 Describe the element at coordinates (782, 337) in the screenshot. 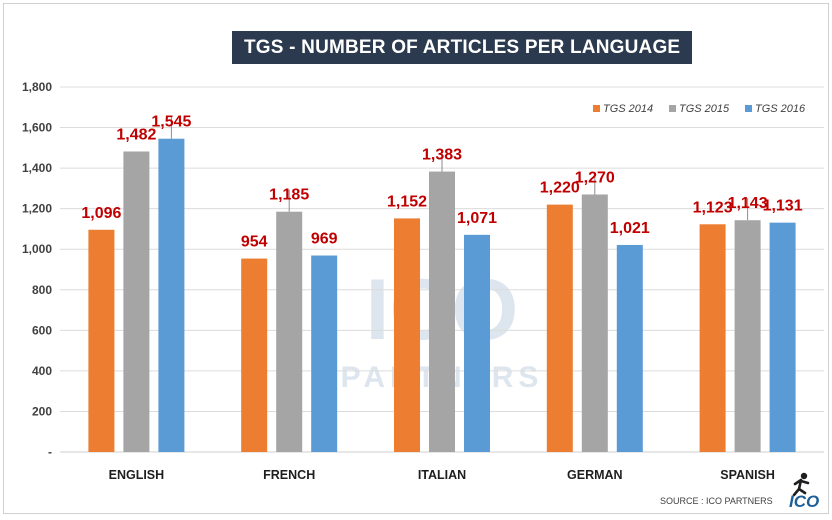

I see `bar-spanish-tgs-2016` at that location.